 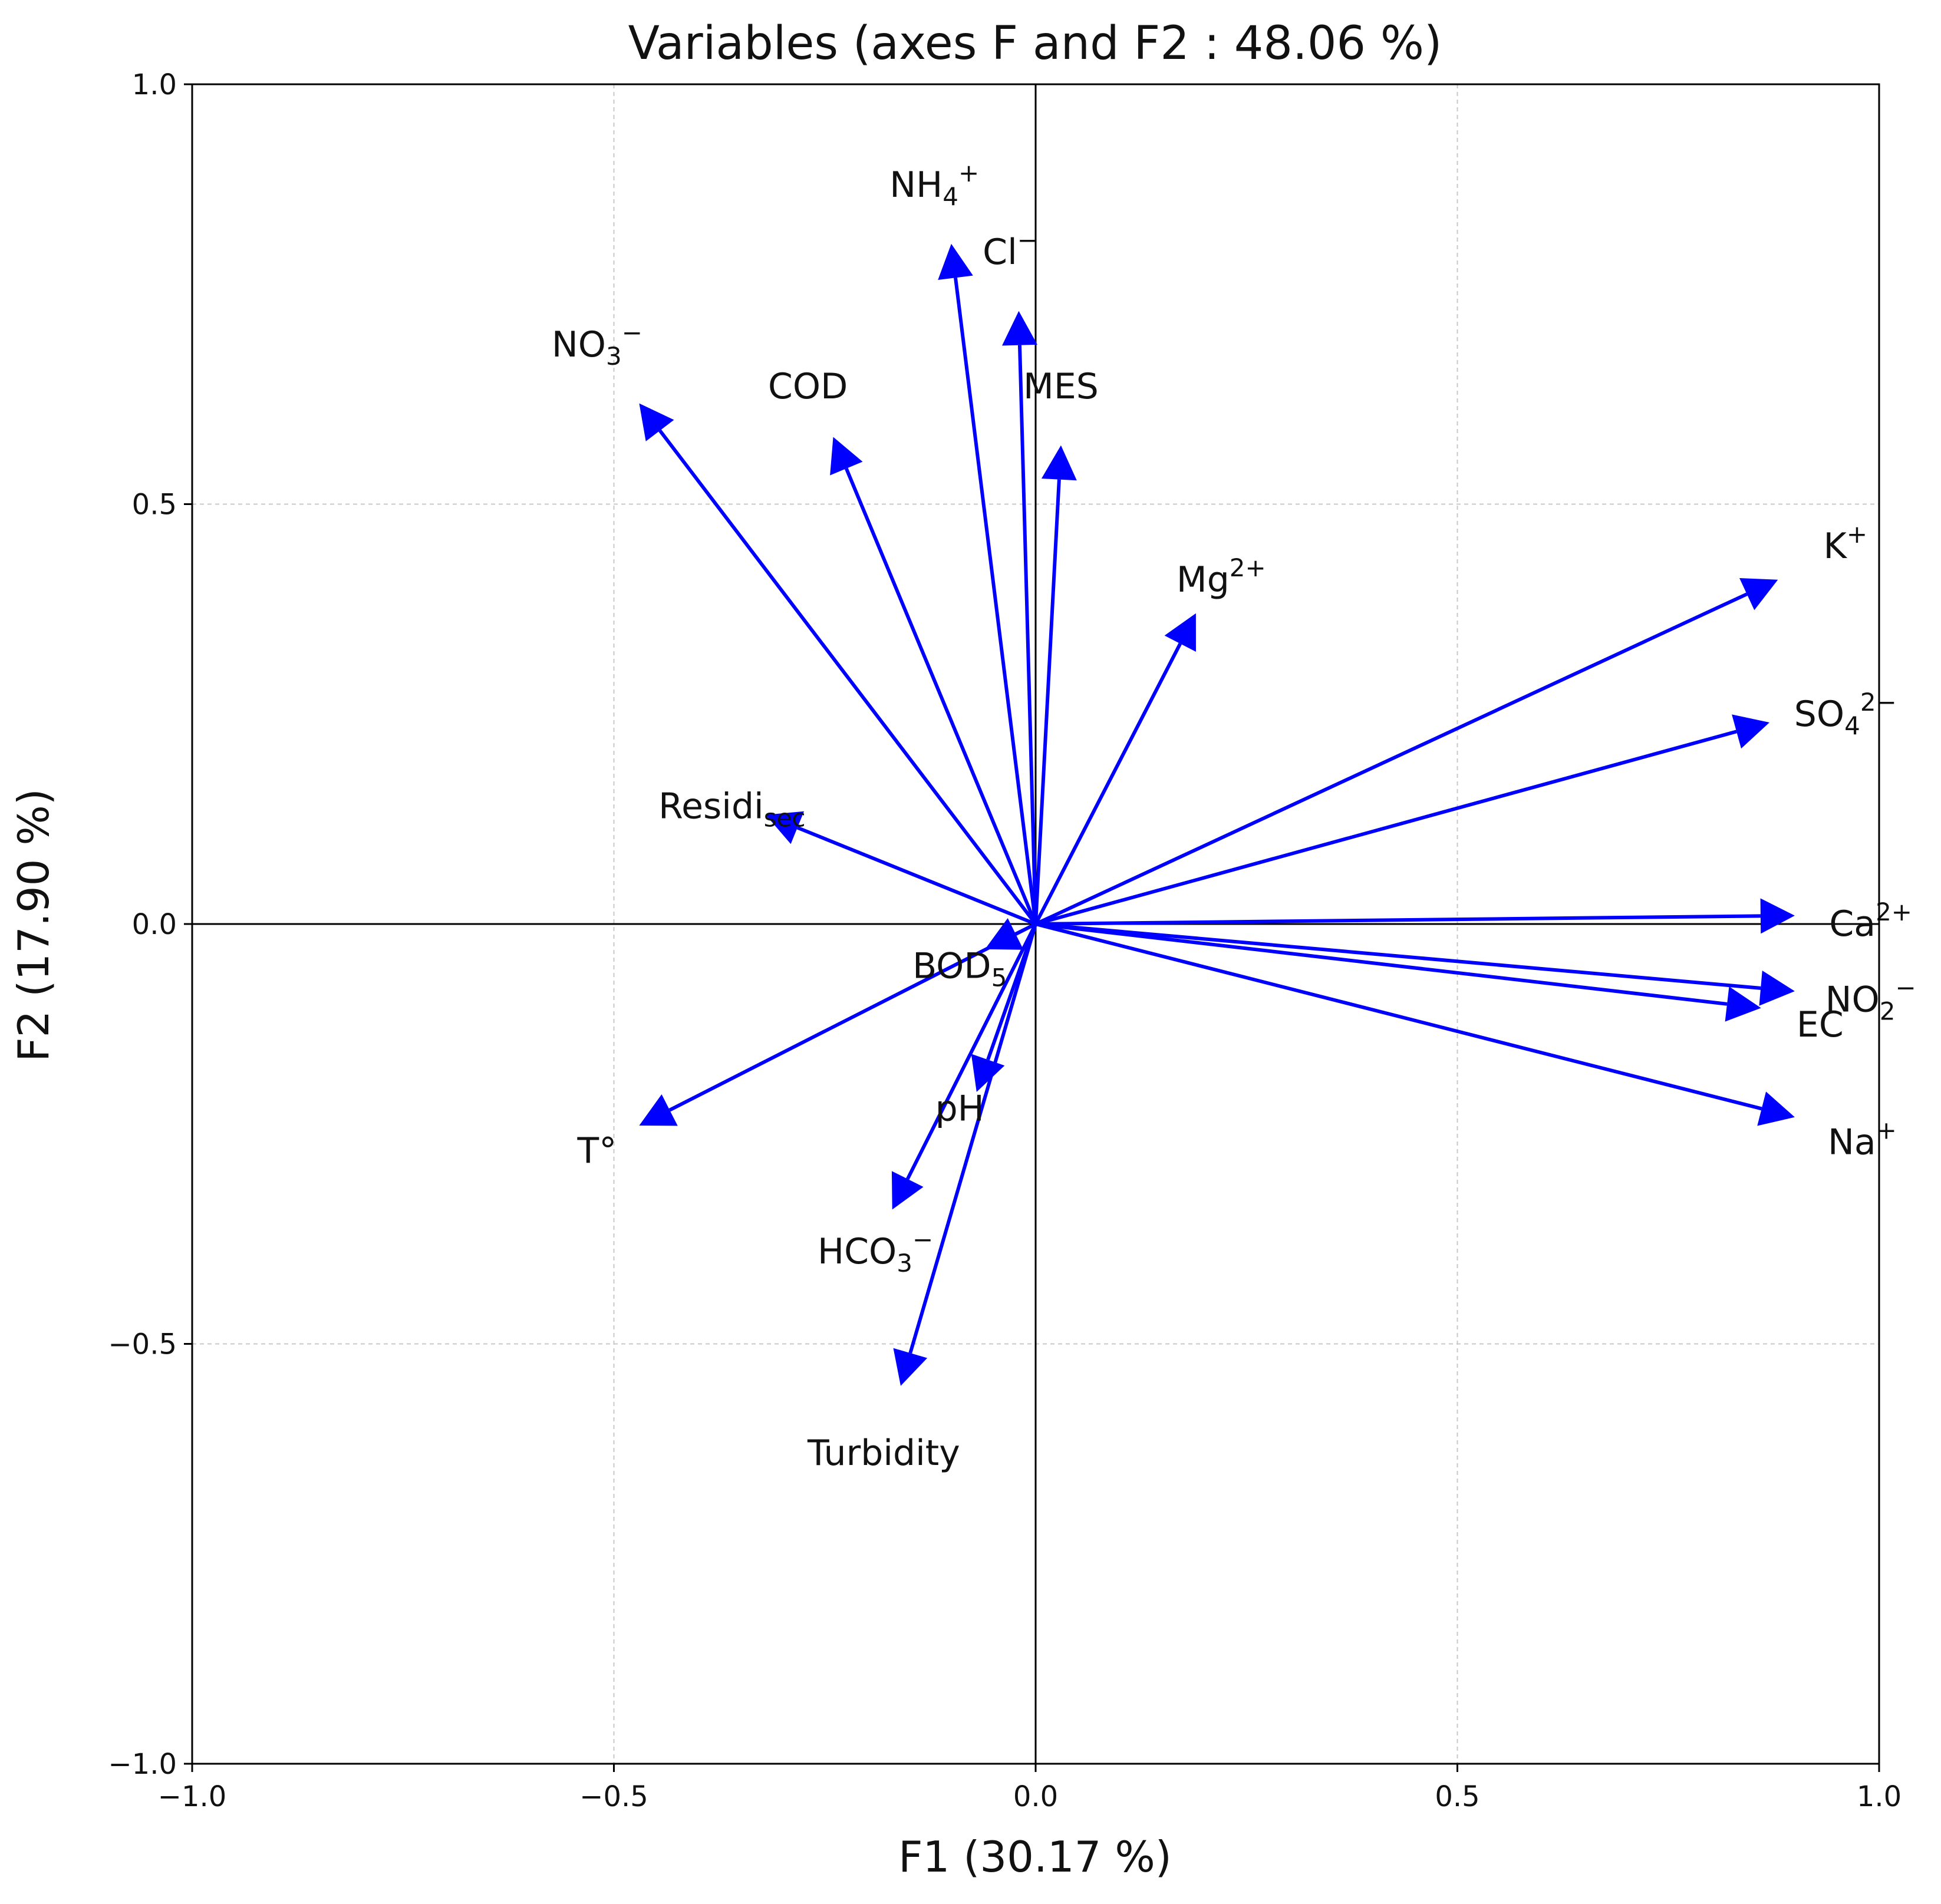 What do you see at coordinates (1820, 1024) in the screenshot?
I see `variable-label-ec: EC` at bounding box center [1820, 1024].